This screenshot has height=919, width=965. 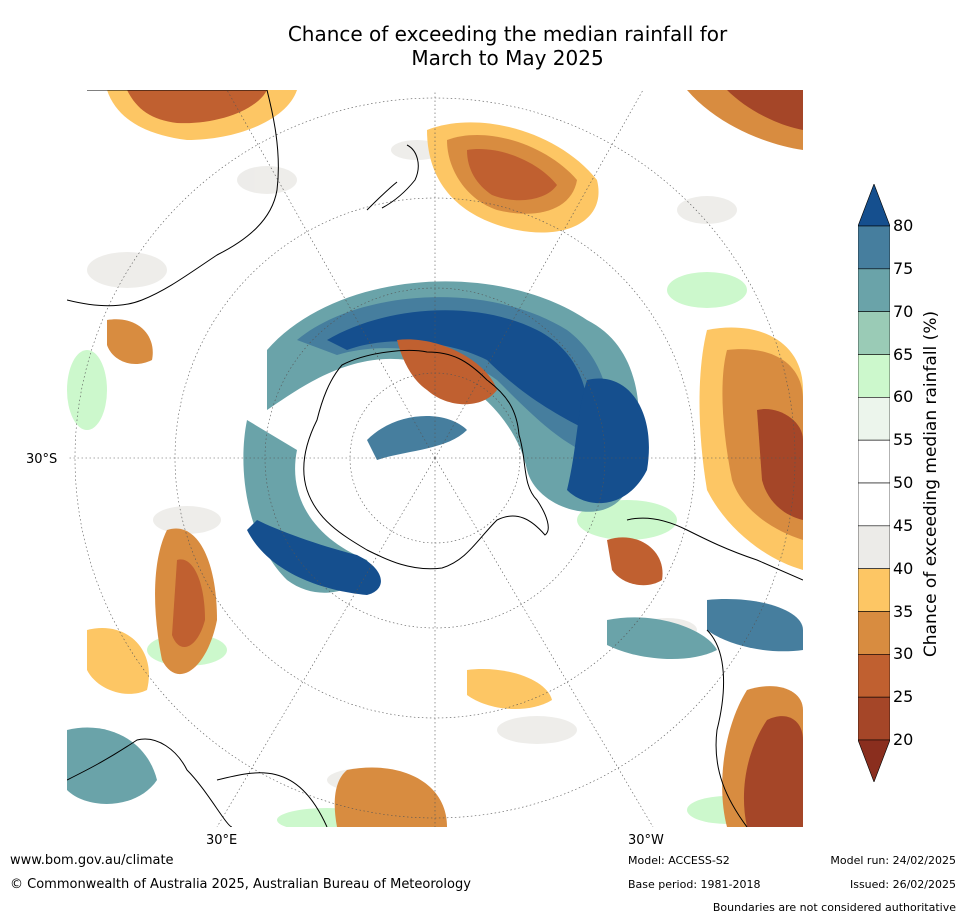 What do you see at coordinates (903, 697) in the screenshot?
I see `colorbar-tick-25: 25` at bounding box center [903, 697].